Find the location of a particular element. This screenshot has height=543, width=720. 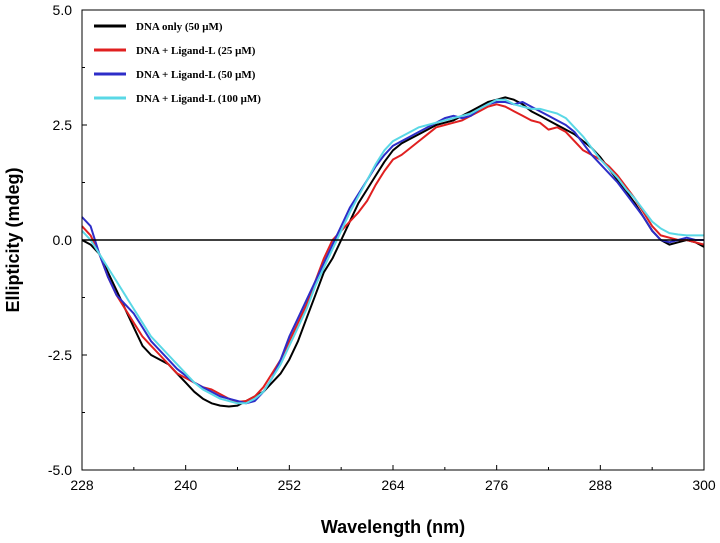

x-tick-label: 228 is located at coordinates (82, 485).